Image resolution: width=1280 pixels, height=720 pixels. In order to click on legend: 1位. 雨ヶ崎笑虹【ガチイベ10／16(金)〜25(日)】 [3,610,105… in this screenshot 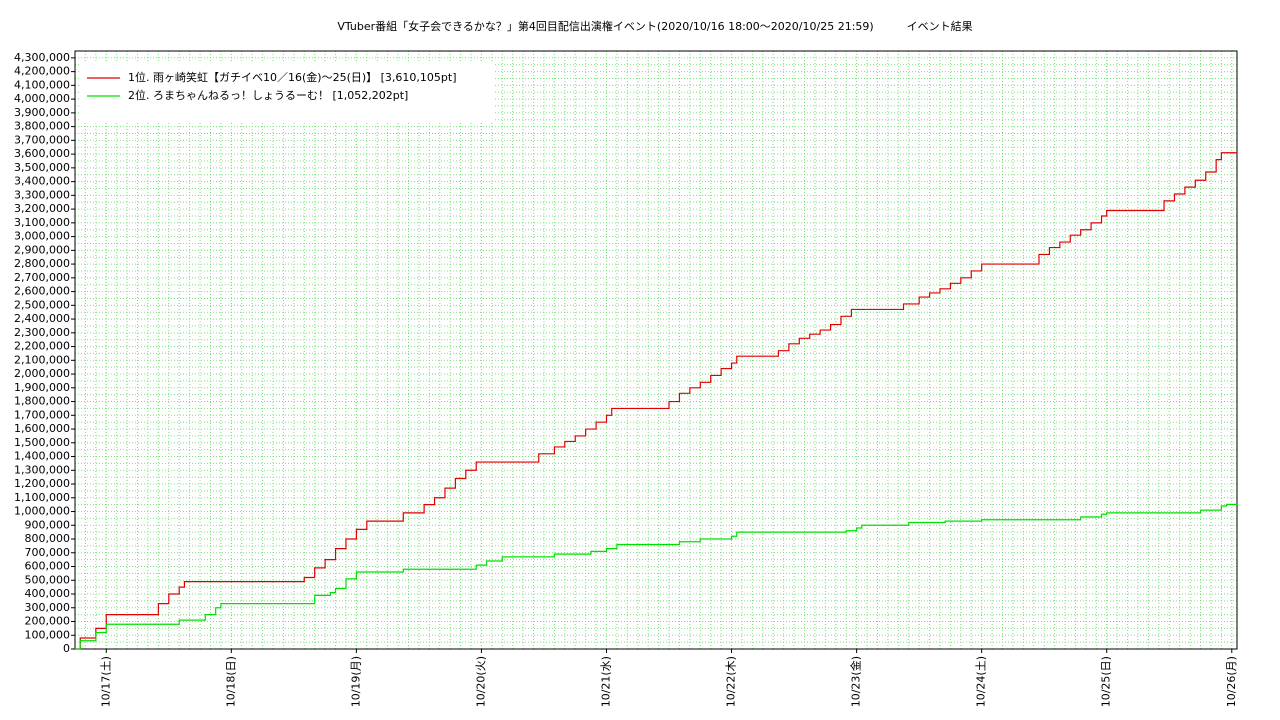, I will do `click(287, 92)`.